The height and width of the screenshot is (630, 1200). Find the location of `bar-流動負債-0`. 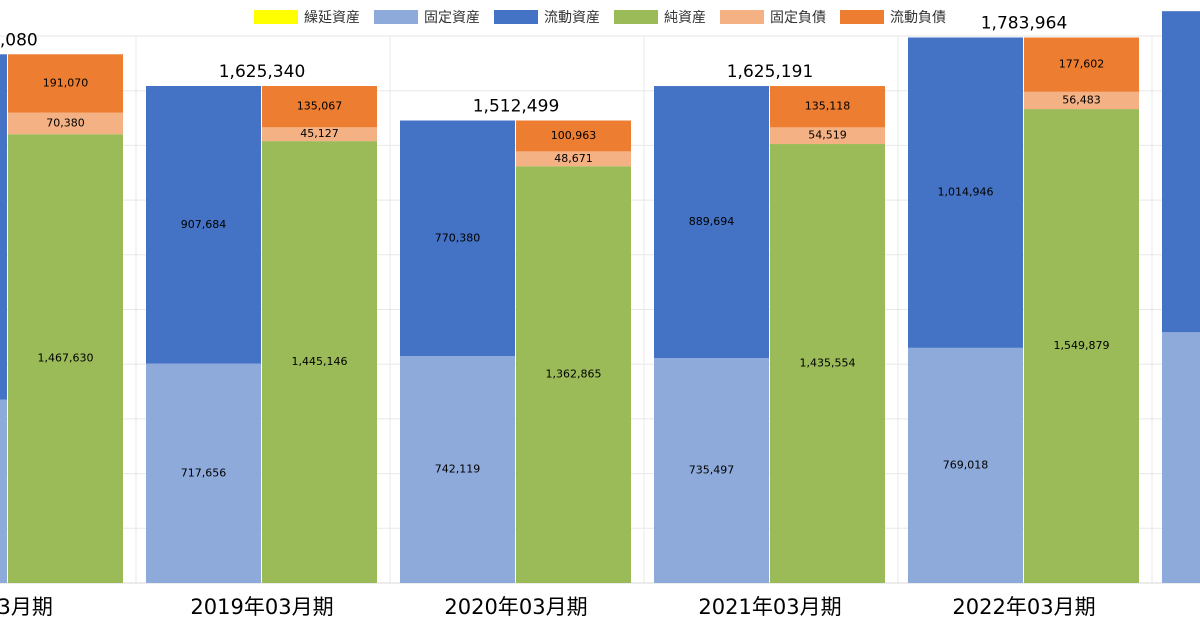

bar-流動負債-0 is located at coordinates (65, 83).